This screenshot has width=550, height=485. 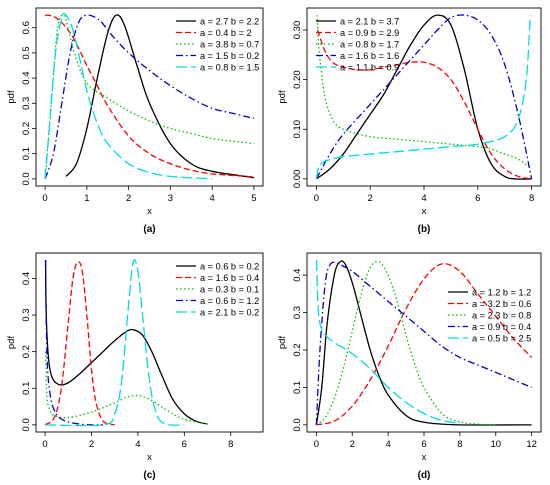 What do you see at coordinates (369, 56) in the screenshot?
I see `legend-label: a = 1.6 b = 1.6` at bounding box center [369, 56].